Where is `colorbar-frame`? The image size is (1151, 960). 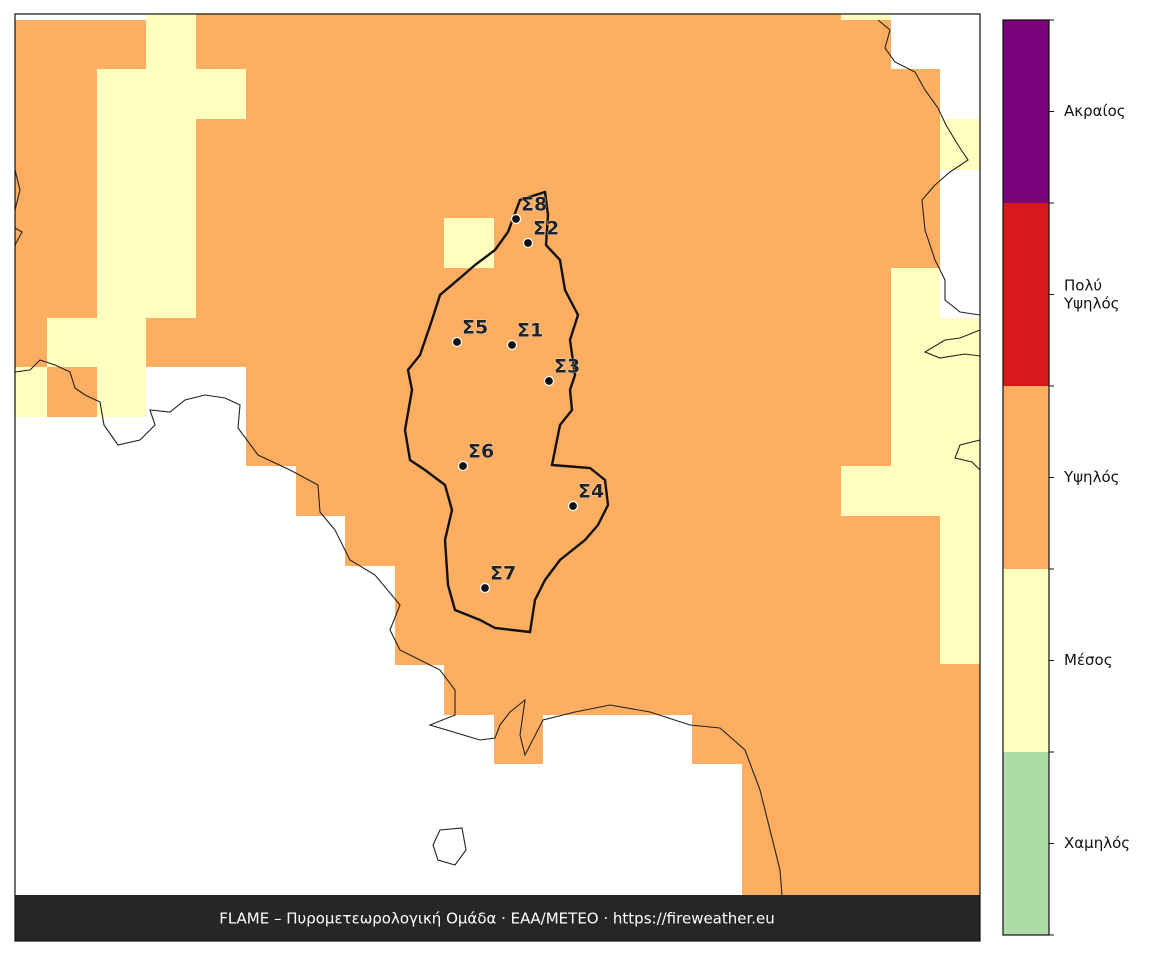 colorbar-frame is located at coordinates (1026, 477).